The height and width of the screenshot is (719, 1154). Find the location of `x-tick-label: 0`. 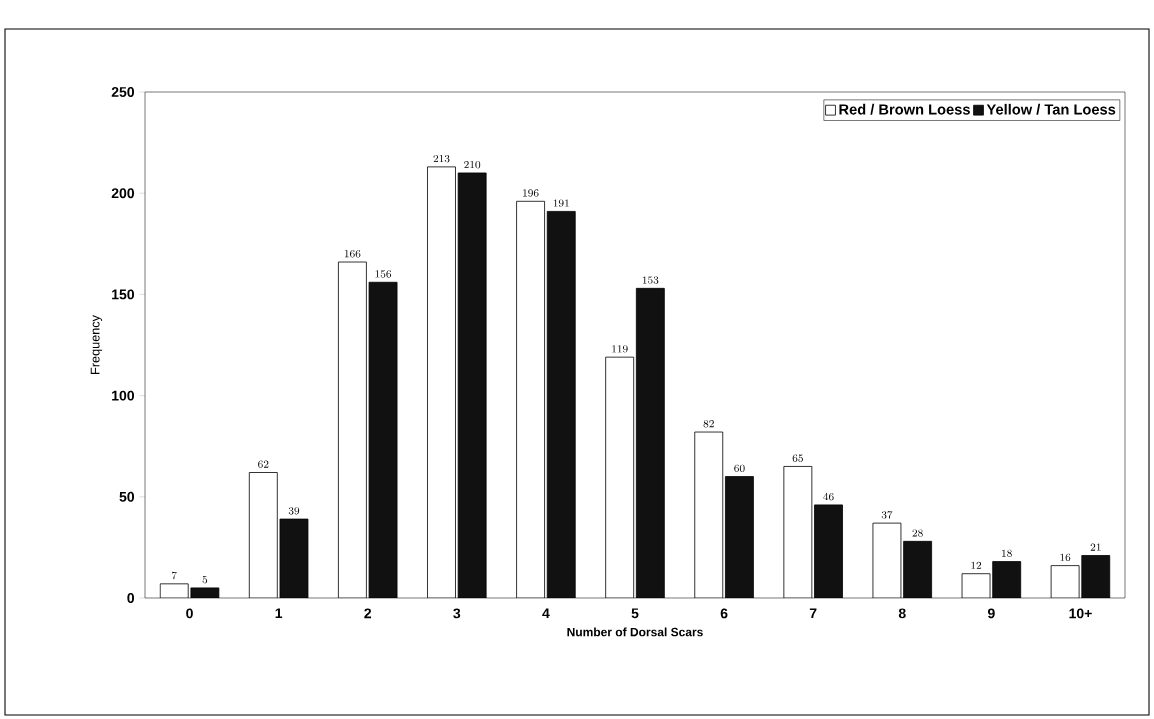

x-tick-label: 0 is located at coordinates (189, 613).